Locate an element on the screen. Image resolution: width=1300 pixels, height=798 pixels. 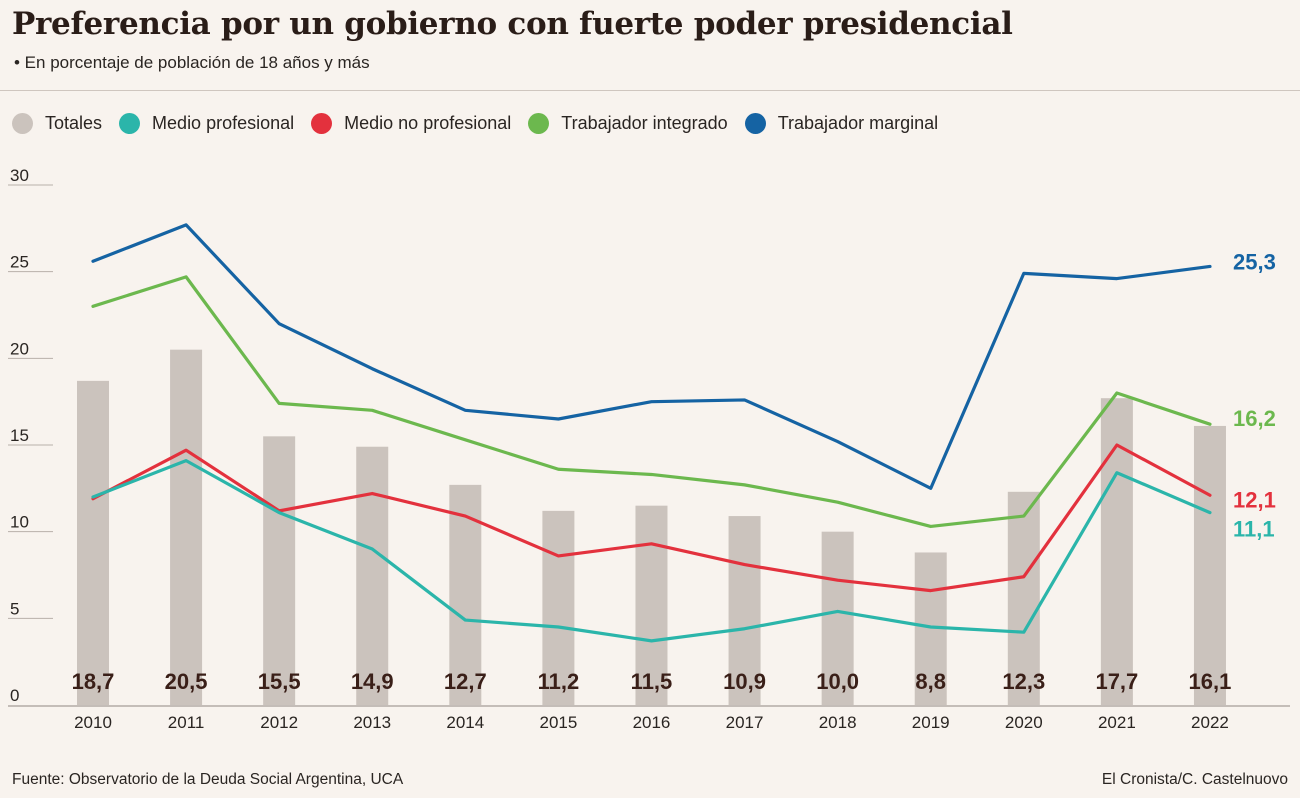
bar-value-label: 8,8 is located at coordinates (930, 681).